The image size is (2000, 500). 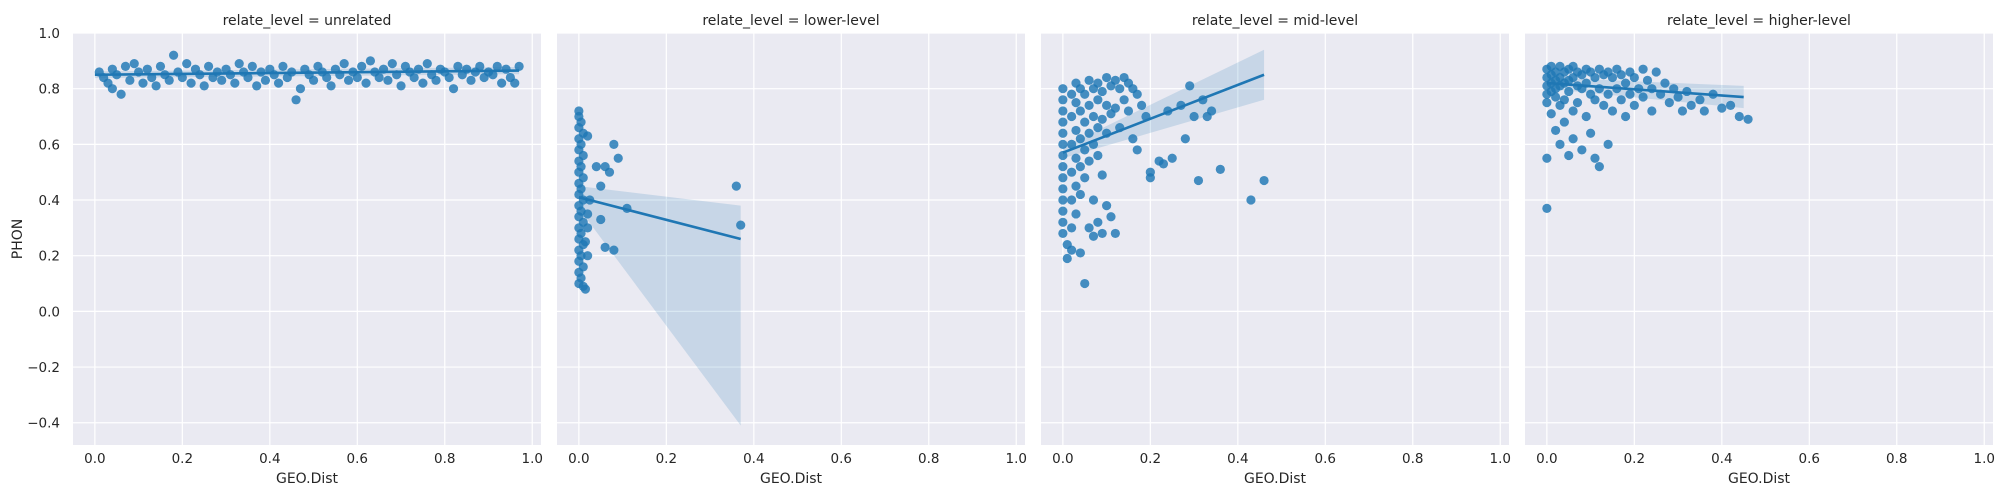 What do you see at coordinates (659, 306) in the screenshot?
I see `confidence-band` at bounding box center [659, 306].